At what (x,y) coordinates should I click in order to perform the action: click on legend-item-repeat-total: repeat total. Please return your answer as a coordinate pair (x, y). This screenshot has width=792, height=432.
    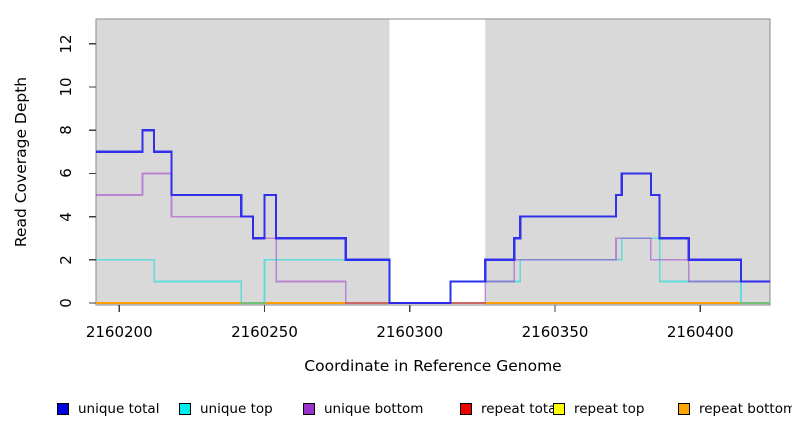
    Looking at the image, I should click on (510, 409).